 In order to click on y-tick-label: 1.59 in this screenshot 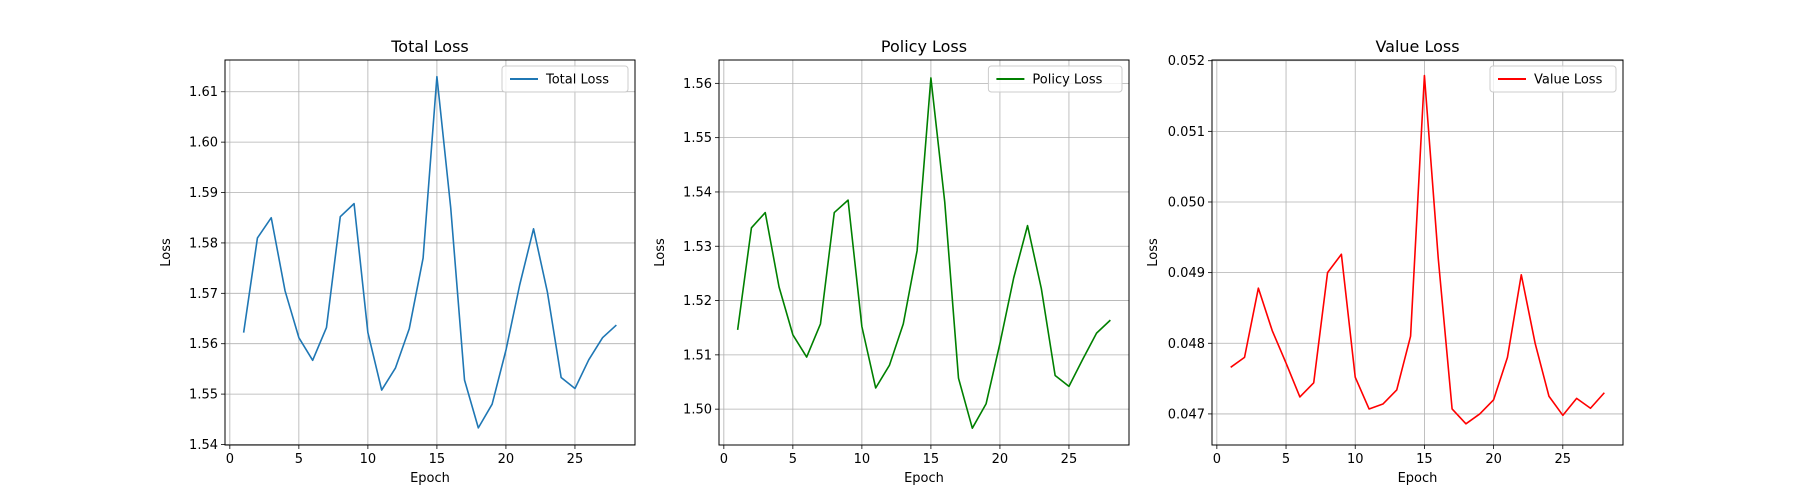, I will do `click(203, 193)`.